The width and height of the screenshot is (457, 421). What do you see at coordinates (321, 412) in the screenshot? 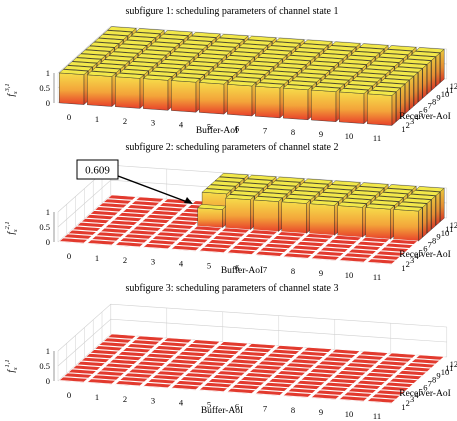
I see `x-tick-label: 9` at bounding box center [321, 412].